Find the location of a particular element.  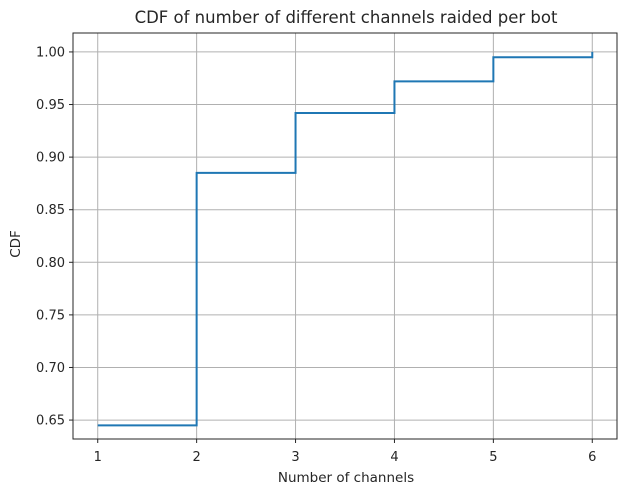

y-tick-label: 0.70 is located at coordinates (50, 368).